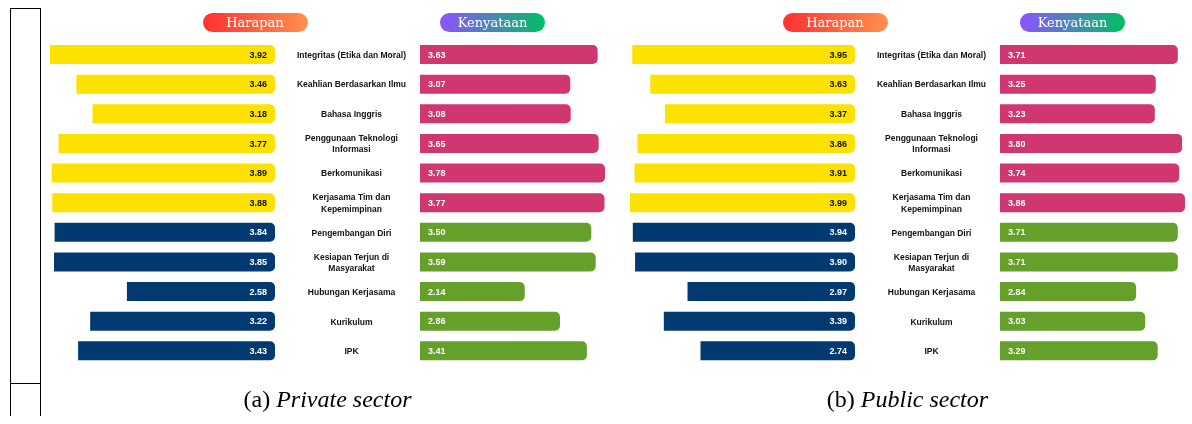 The height and width of the screenshot is (424, 1192). I want to click on data-label: 3.39, so click(838, 321).